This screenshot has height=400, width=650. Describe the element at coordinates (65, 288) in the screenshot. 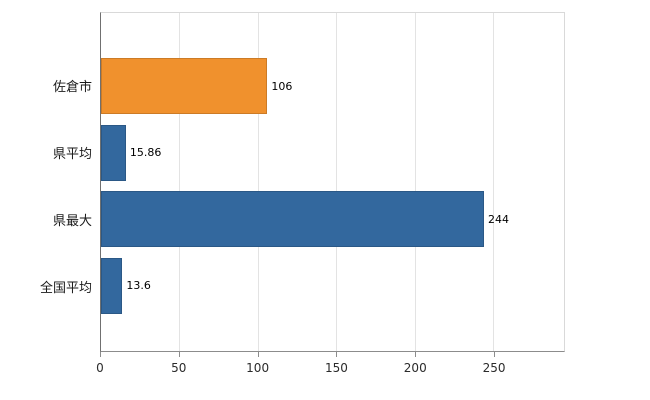

I see `category-label: 全国平均` at that location.